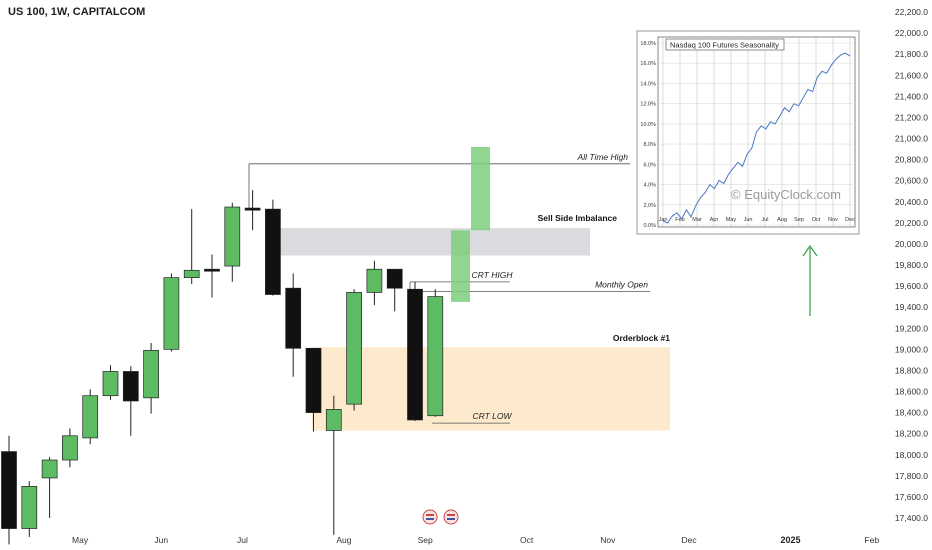  I want to click on y-tick-label: 20,800.0, so click(911, 160).